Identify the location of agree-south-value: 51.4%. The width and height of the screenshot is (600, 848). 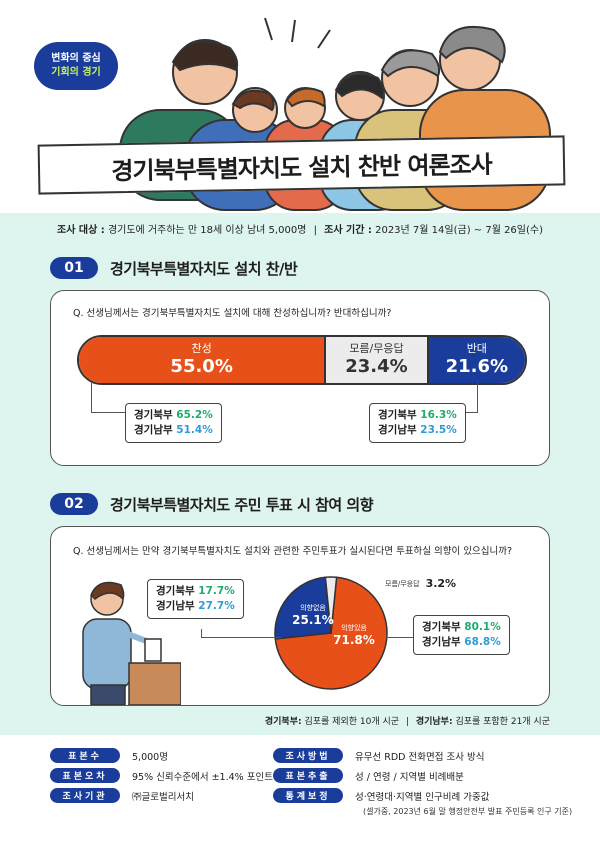
(194, 430).